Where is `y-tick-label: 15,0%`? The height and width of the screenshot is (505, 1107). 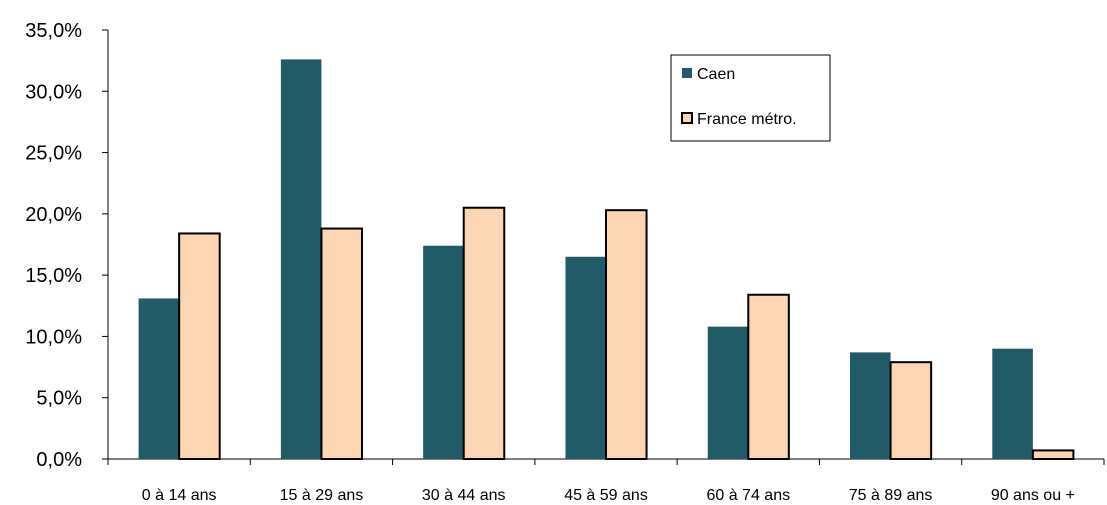
y-tick-label: 15,0% is located at coordinates (53, 276).